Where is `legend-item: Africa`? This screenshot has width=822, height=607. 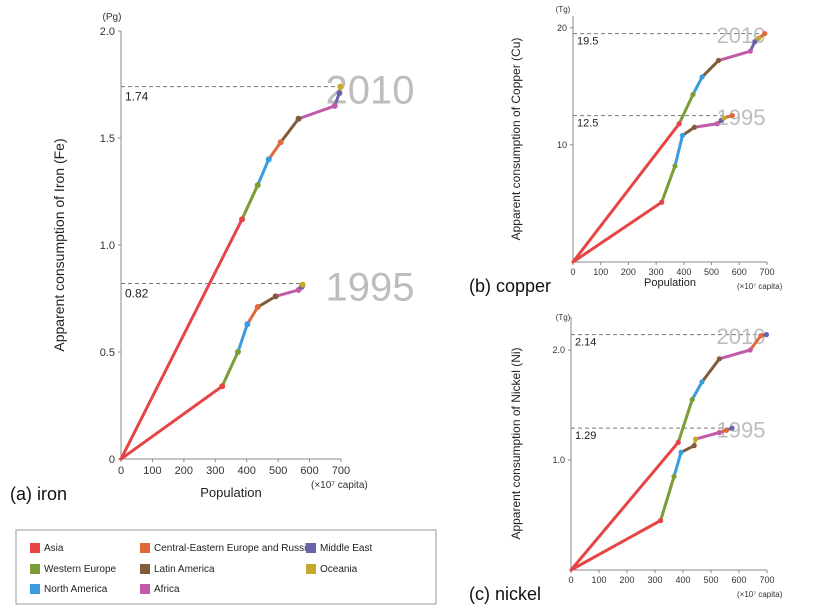
legend-item: Africa is located at coordinates (160, 589).